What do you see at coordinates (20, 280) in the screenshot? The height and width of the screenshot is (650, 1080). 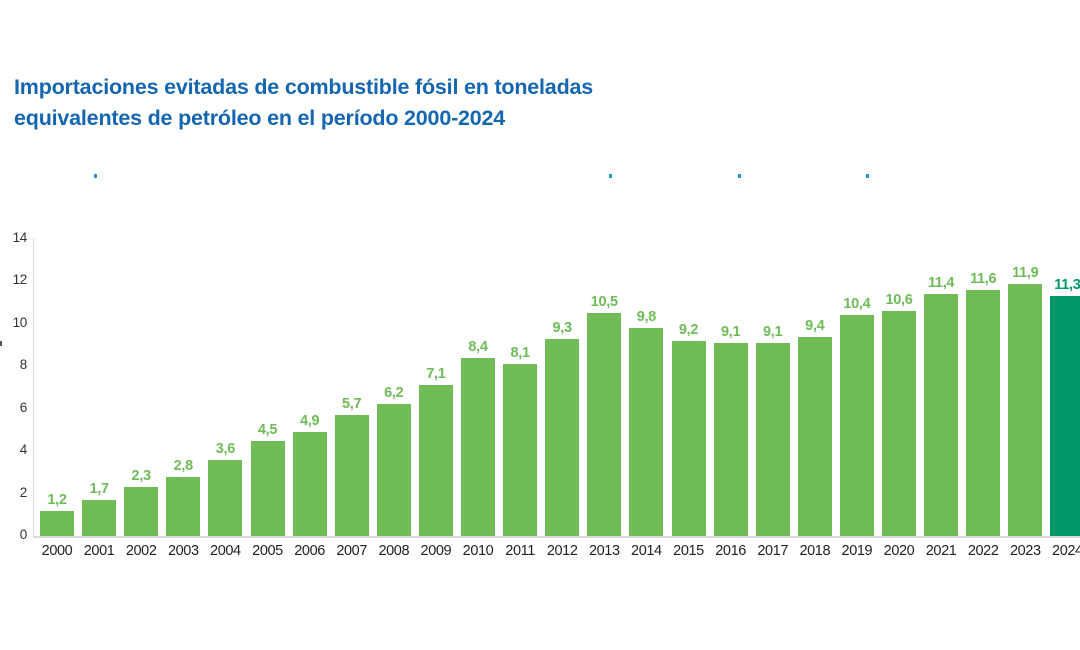 I see `y-tick-12: 12` at bounding box center [20, 280].